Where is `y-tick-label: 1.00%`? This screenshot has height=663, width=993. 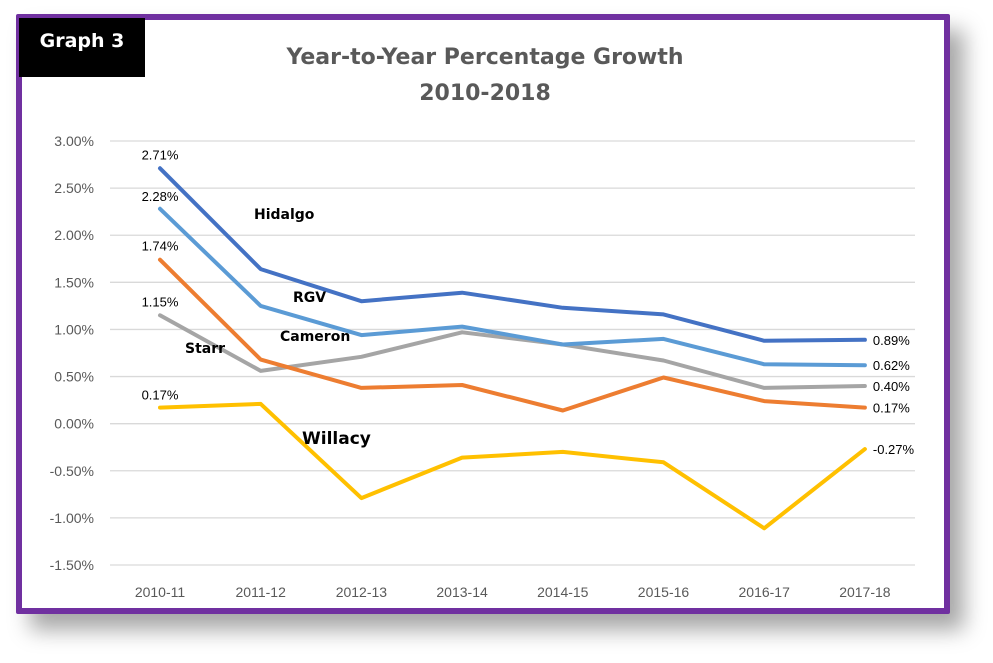
y-tick-label: 1.00% is located at coordinates (74, 329).